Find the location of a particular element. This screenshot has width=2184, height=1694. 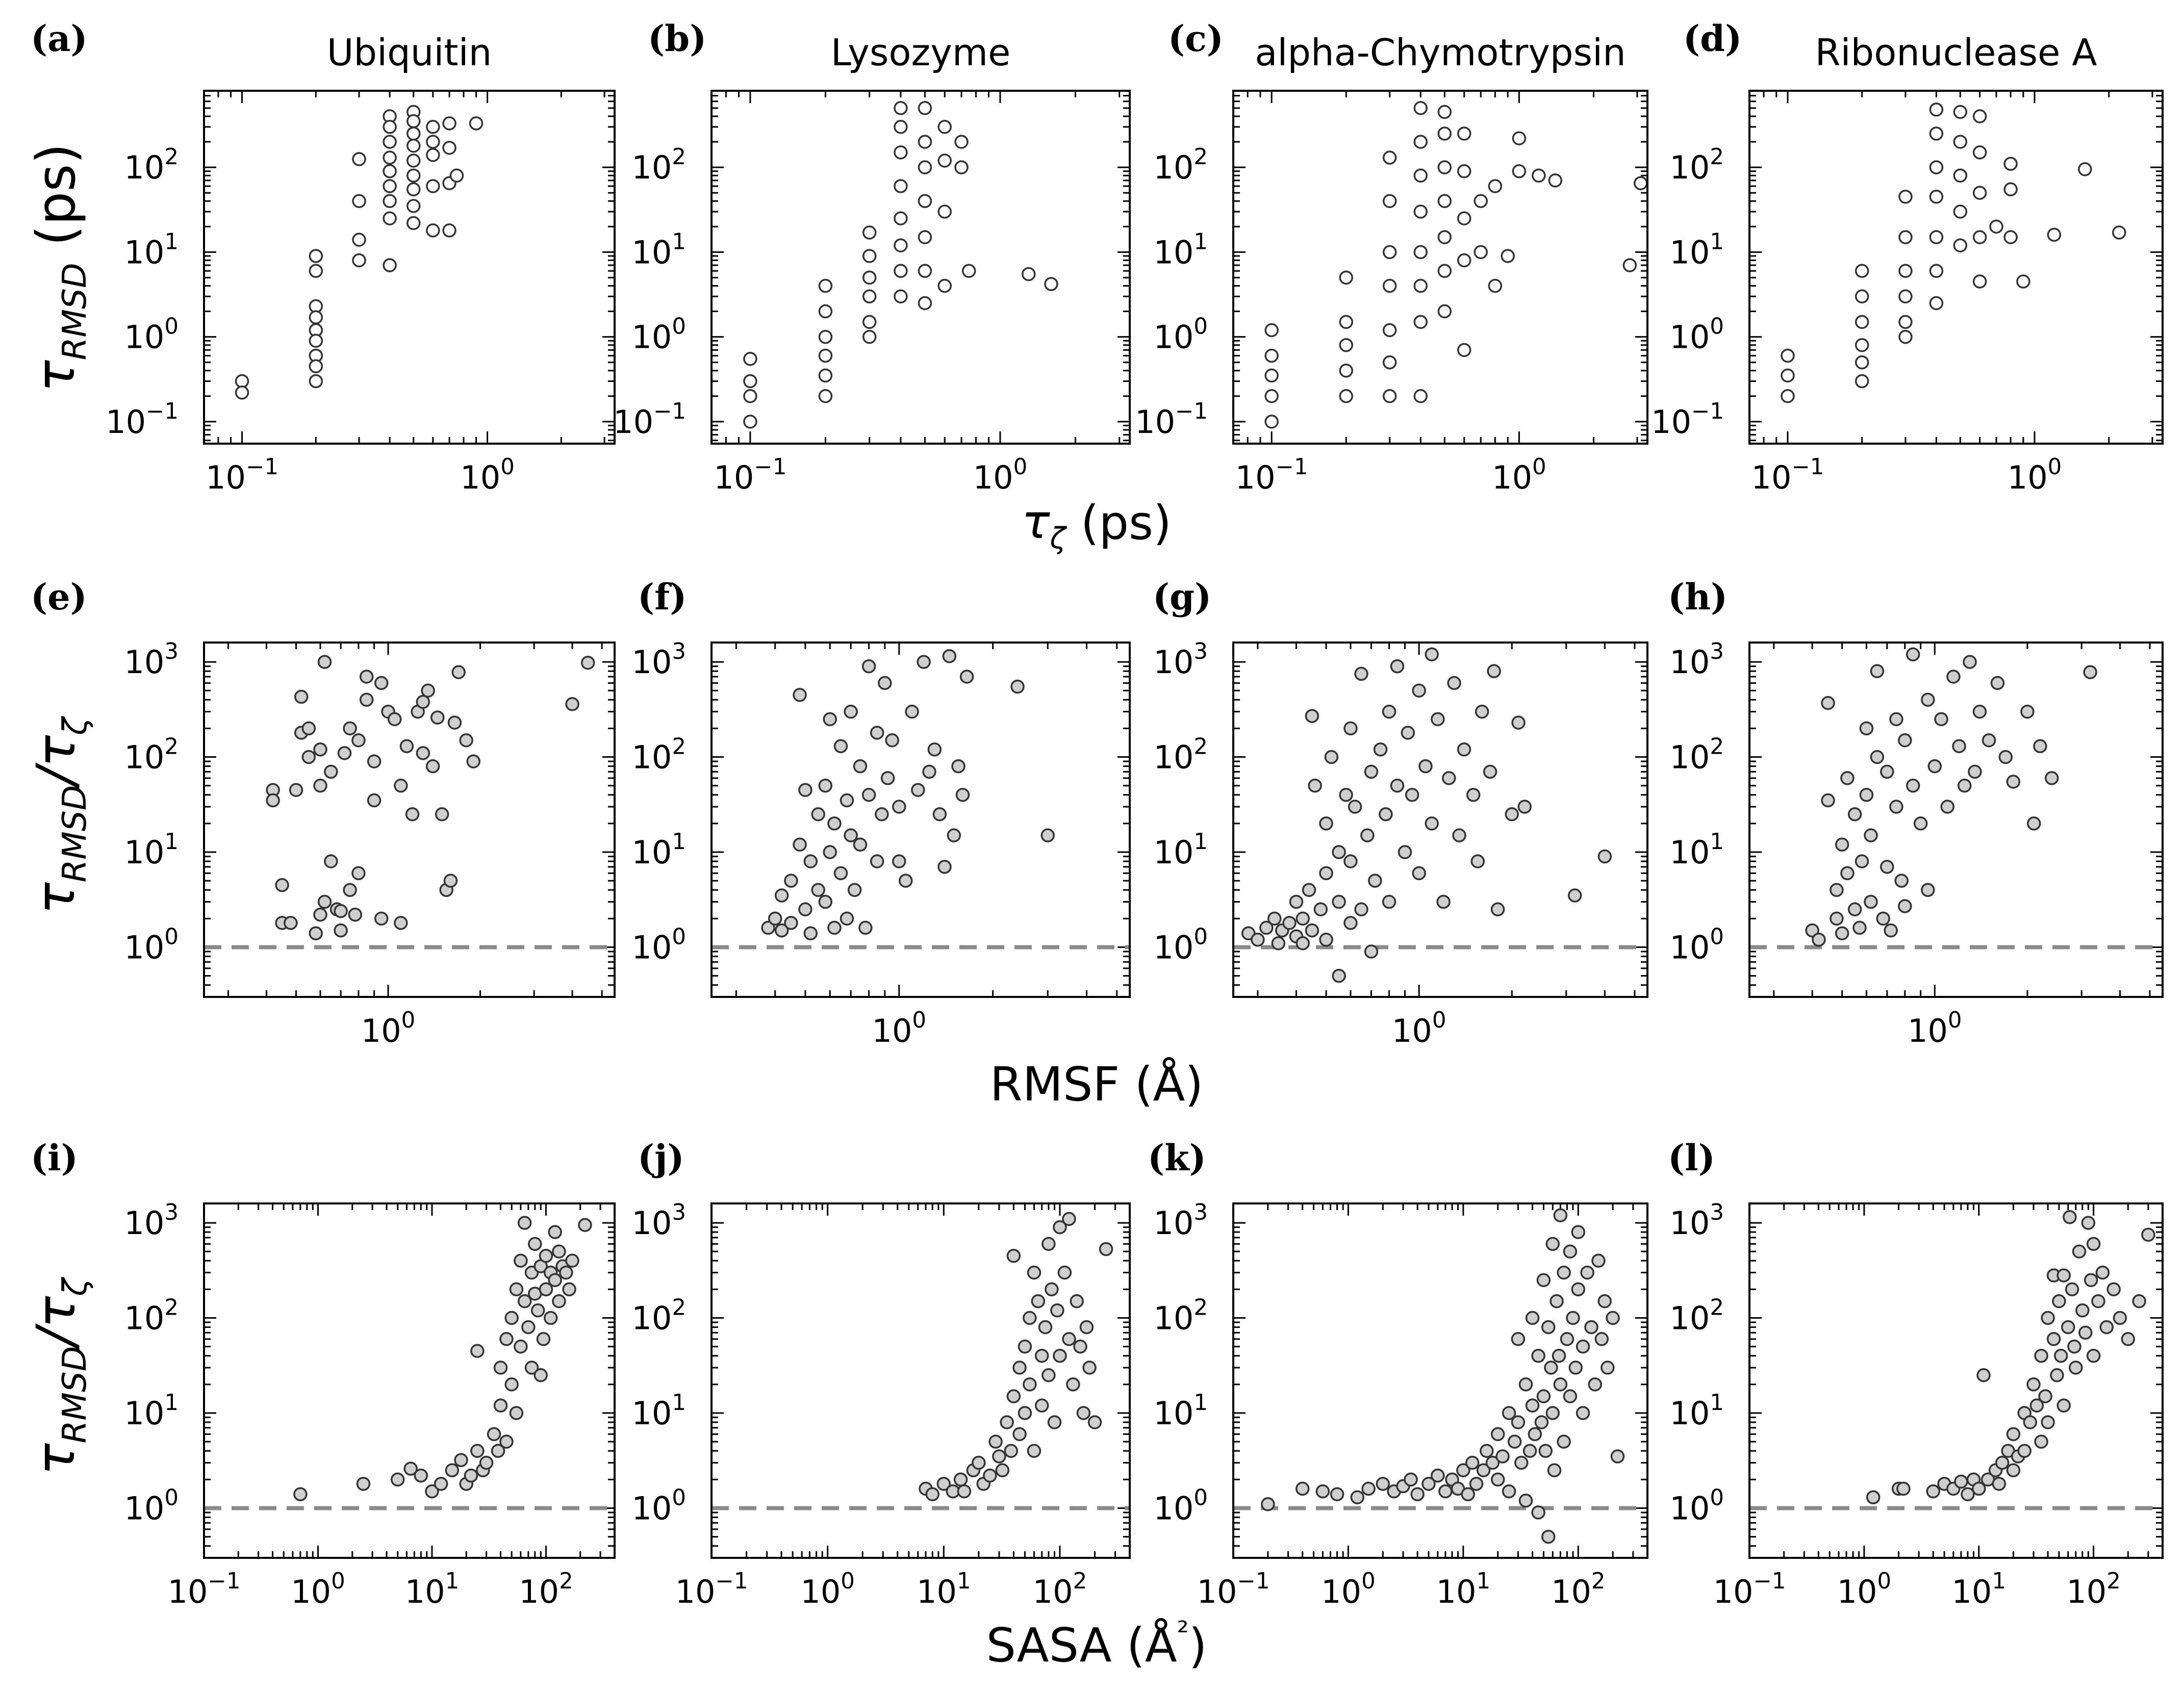

y-tick-label: 10⁻¹ is located at coordinates (1687, 420).